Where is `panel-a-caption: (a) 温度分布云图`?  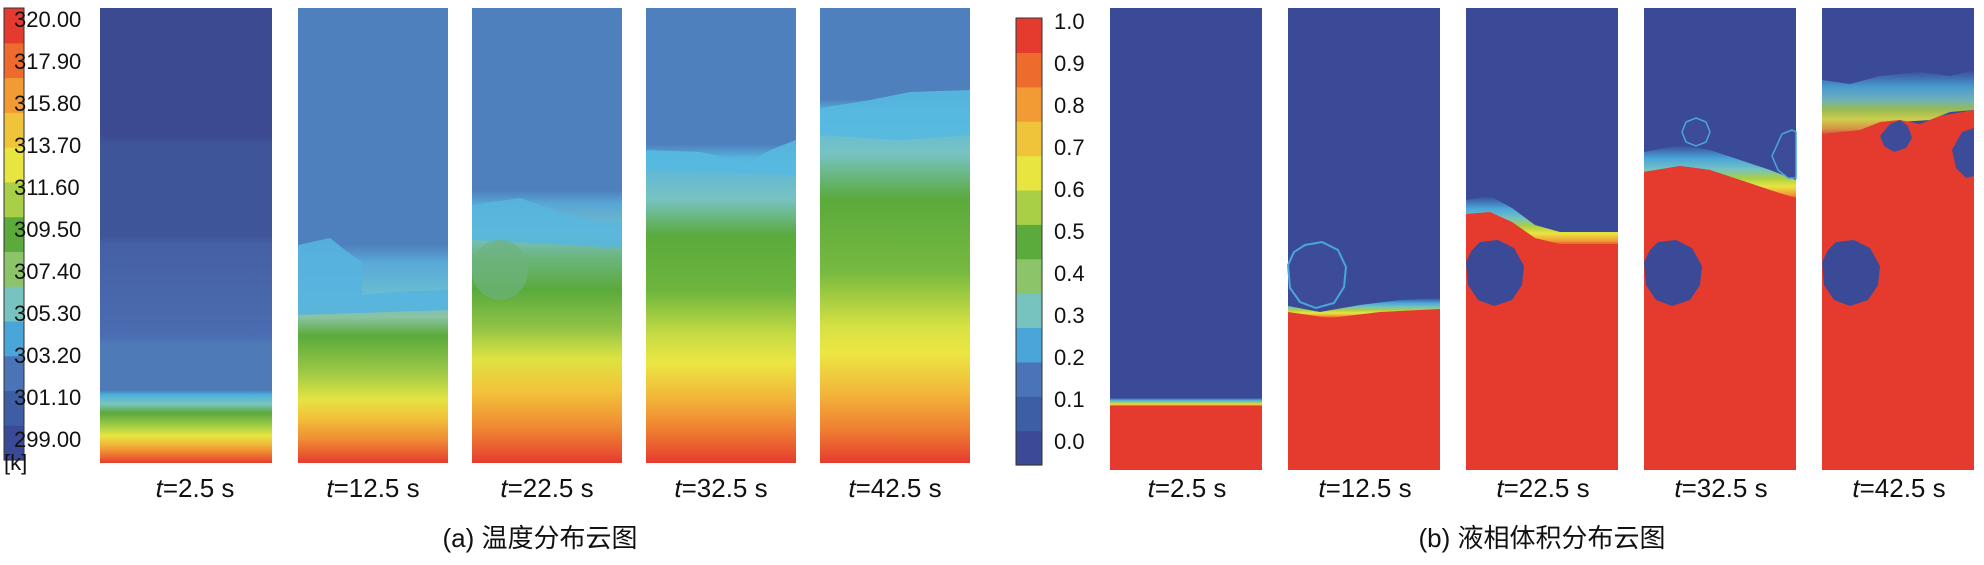
panel-a-caption: (a) 温度分布云图 is located at coordinates (539, 538).